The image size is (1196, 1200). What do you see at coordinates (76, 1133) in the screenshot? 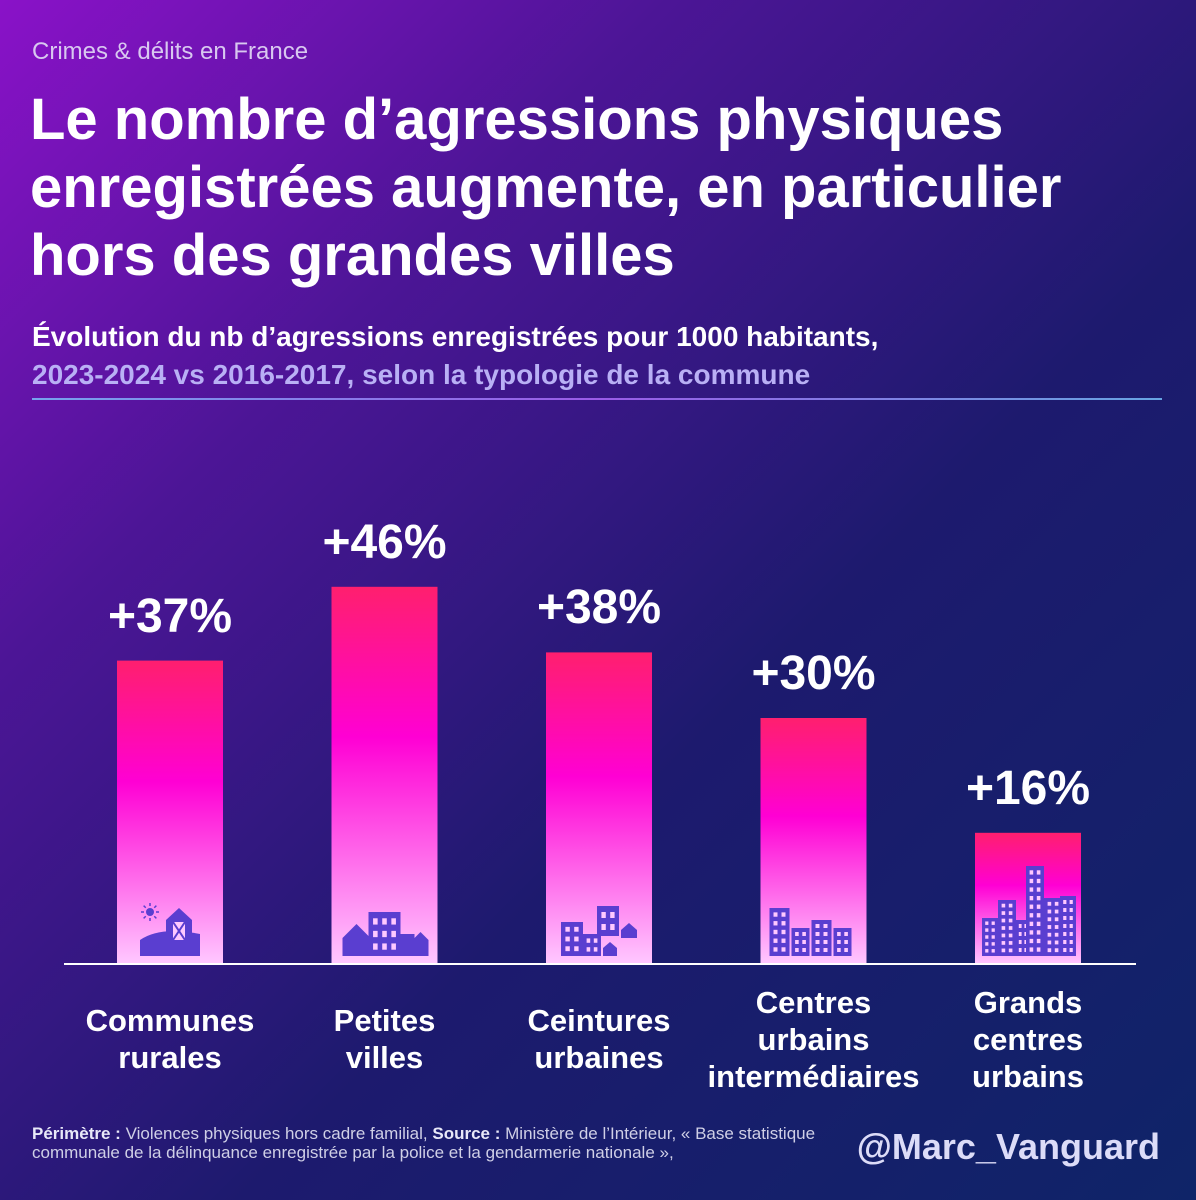
I see `perimetre-label: Périmètre :` at bounding box center [76, 1133].